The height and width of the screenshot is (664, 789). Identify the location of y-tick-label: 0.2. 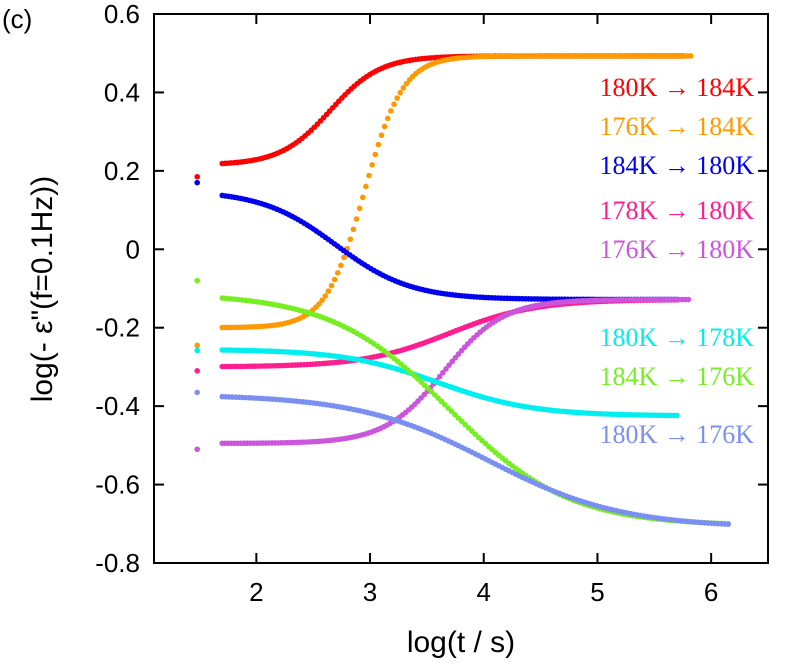
(122, 171).